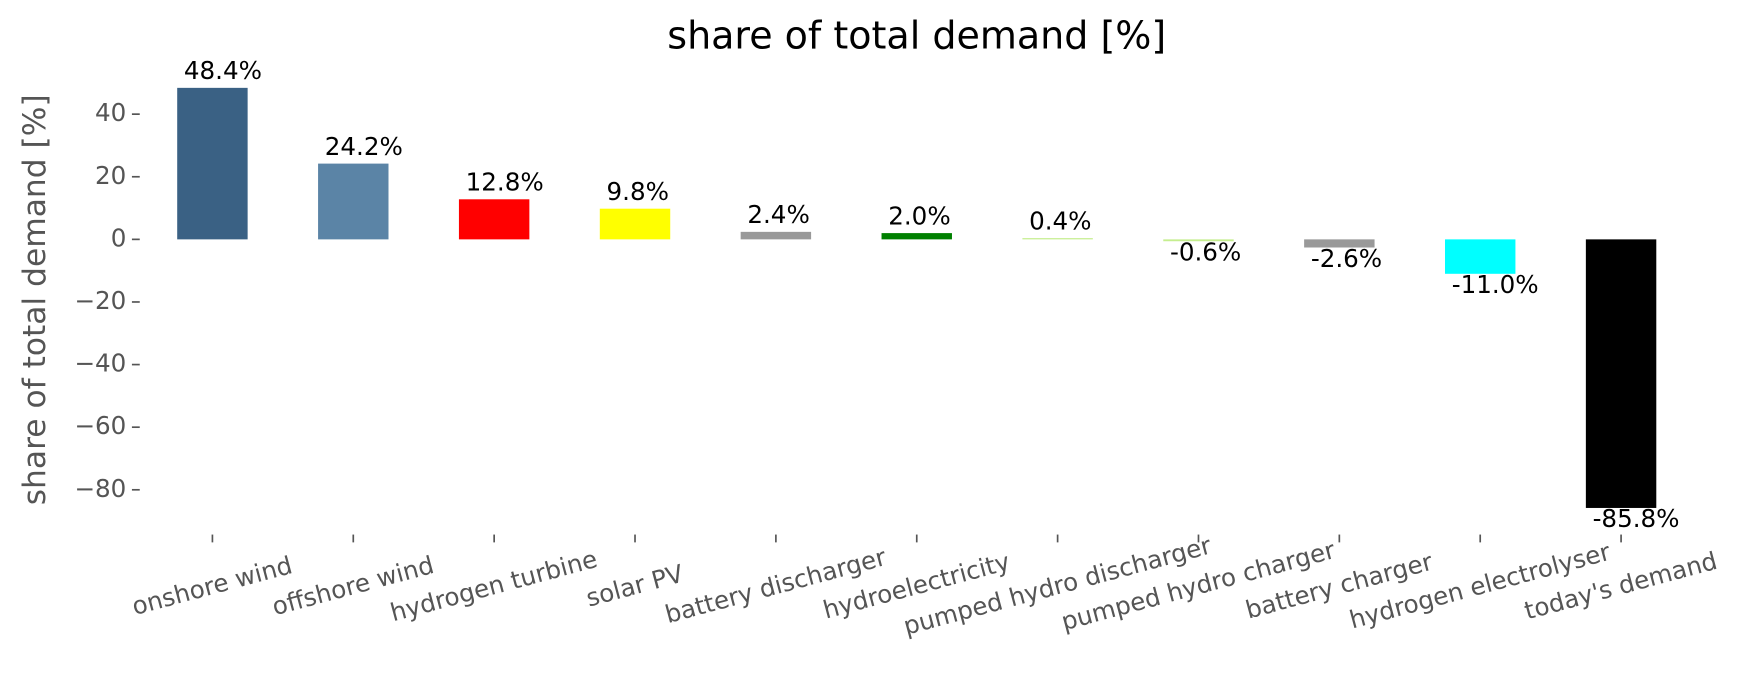 The height and width of the screenshot is (689, 1753). I want to click on y-tick-label: 20, so click(110, 175).